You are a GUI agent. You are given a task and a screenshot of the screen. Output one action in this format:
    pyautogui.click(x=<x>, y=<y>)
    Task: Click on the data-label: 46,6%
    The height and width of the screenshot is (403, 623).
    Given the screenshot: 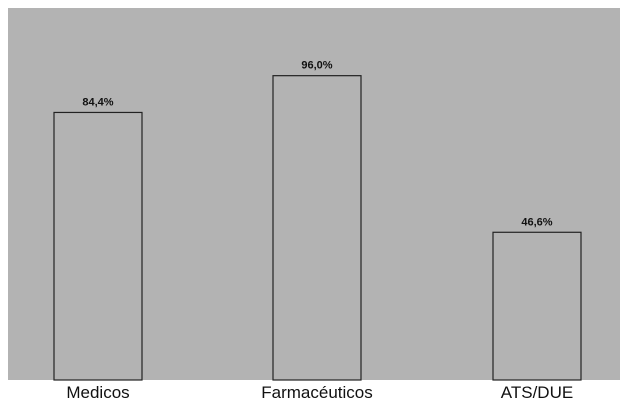 What is the action you would take?
    pyautogui.click(x=536, y=222)
    